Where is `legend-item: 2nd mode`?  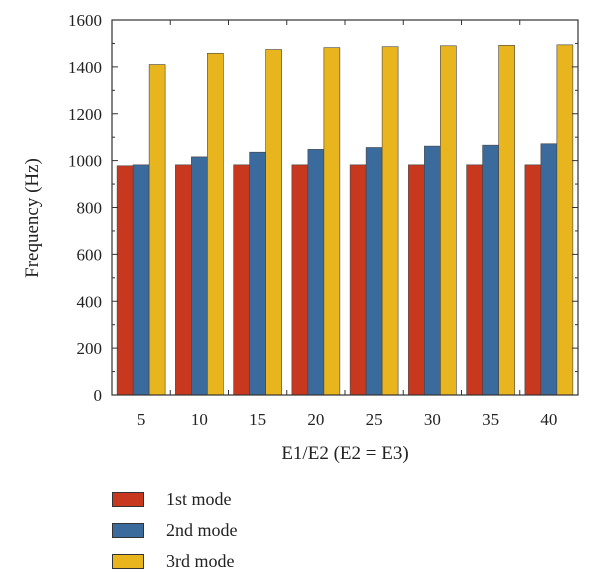
legend-item: 2nd mode is located at coordinates (175, 530).